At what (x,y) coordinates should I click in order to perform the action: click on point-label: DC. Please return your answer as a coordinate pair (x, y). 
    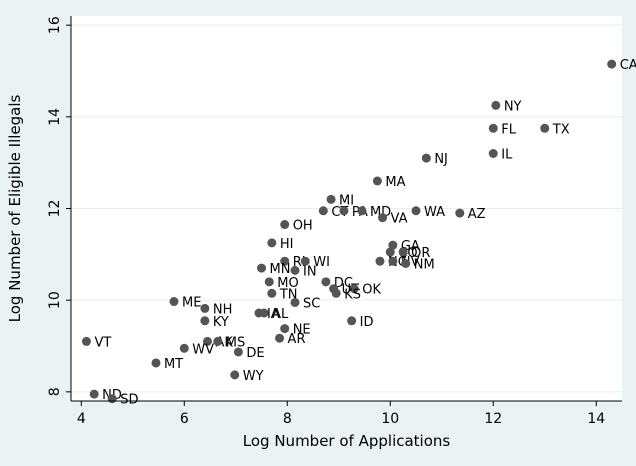
    Looking at the image, I should click on (343, 283).